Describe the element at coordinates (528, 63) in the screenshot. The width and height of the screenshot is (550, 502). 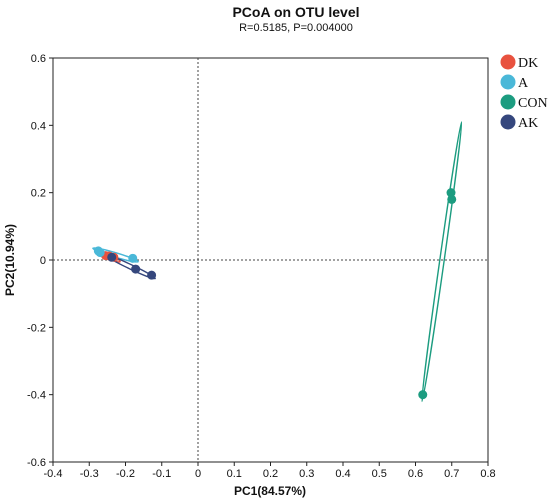
I see `legend-label-dk: DK` at that location.